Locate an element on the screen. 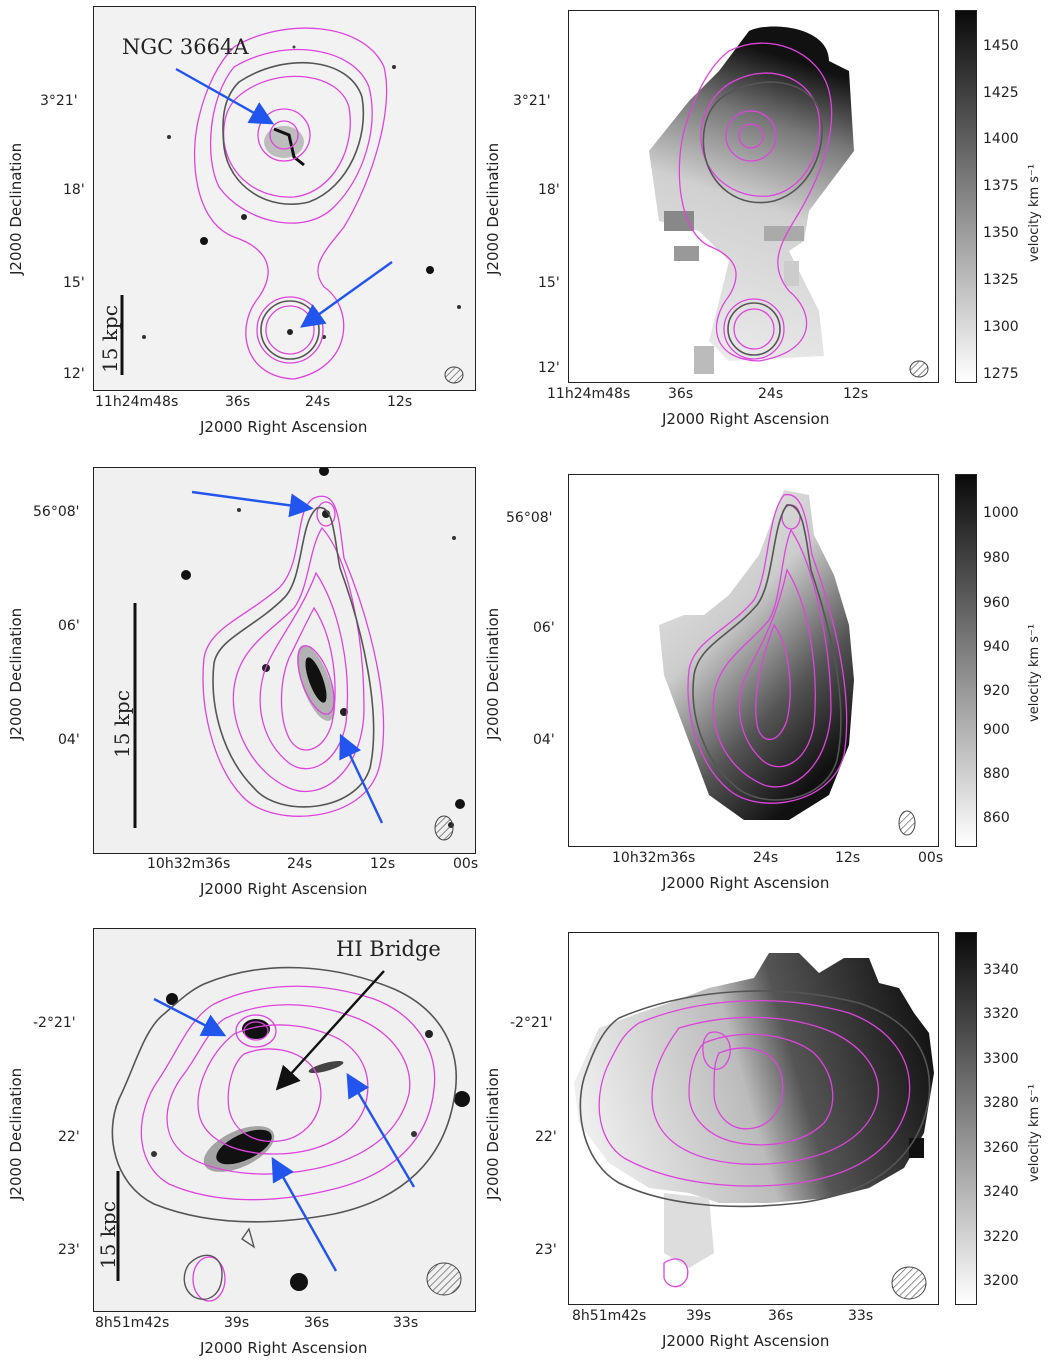 Image resolution: width=1052 pixels, height=1365 pixels. row2-right-ytick-1: 06' is located at coordinates (544, 628).